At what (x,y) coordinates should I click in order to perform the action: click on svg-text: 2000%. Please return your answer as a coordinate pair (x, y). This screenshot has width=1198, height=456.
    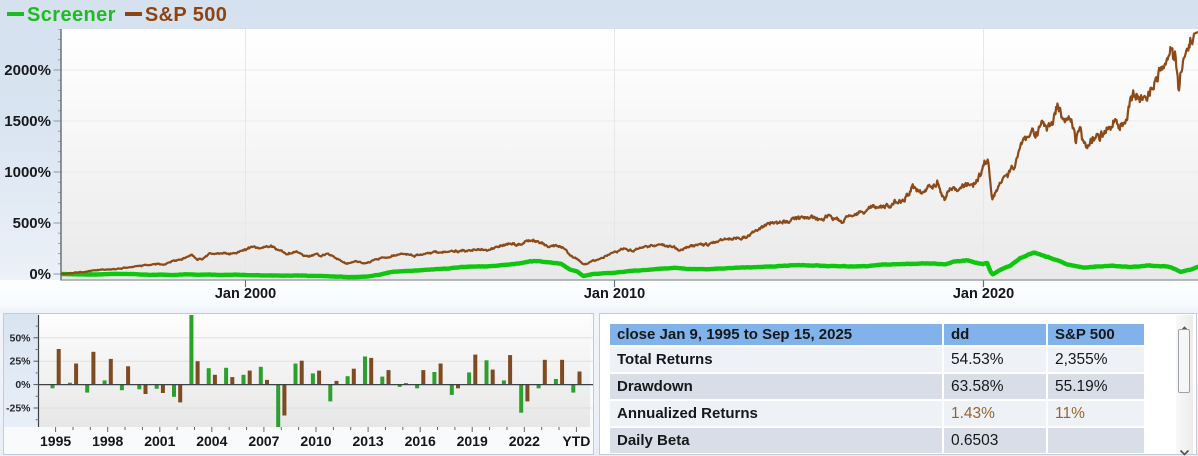
    Looking at the image, I should click on (27, 70).